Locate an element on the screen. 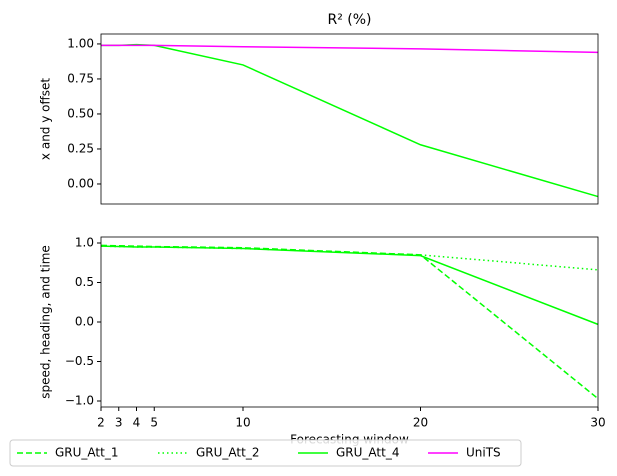  x-tick-label: 3 is located at coordinates (119, 423).